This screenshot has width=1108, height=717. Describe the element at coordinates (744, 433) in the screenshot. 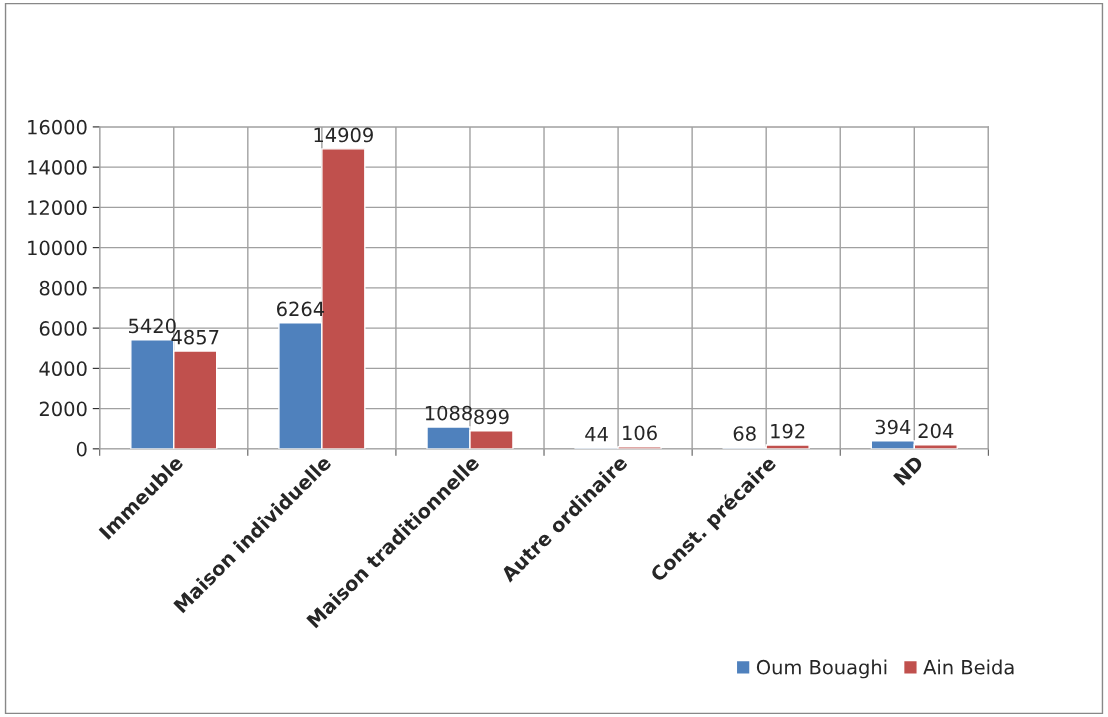

I see `data-label: 68` at that location.